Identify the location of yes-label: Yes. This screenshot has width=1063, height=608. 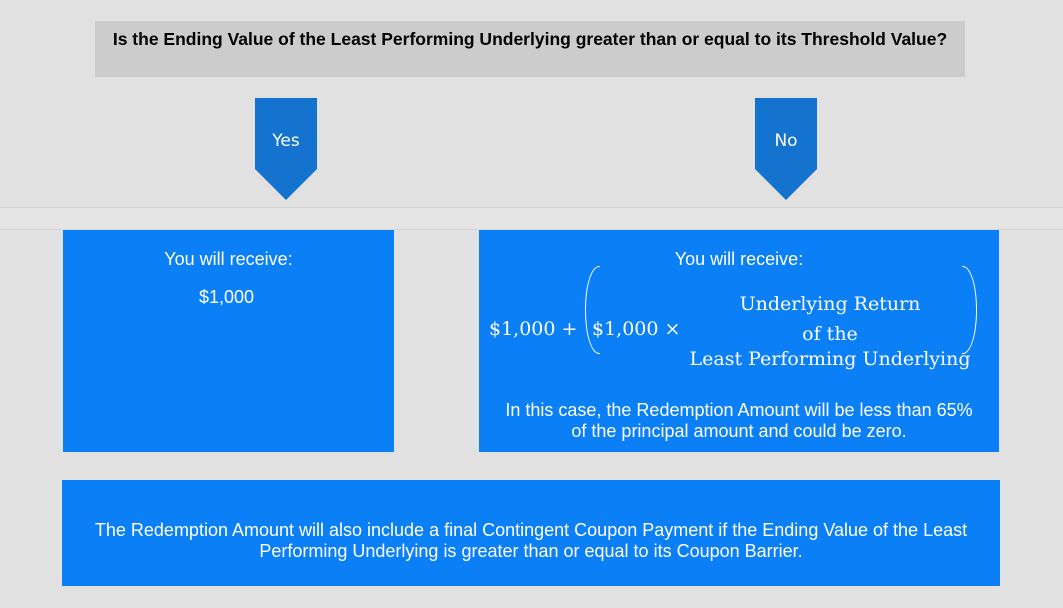
(286, 141).